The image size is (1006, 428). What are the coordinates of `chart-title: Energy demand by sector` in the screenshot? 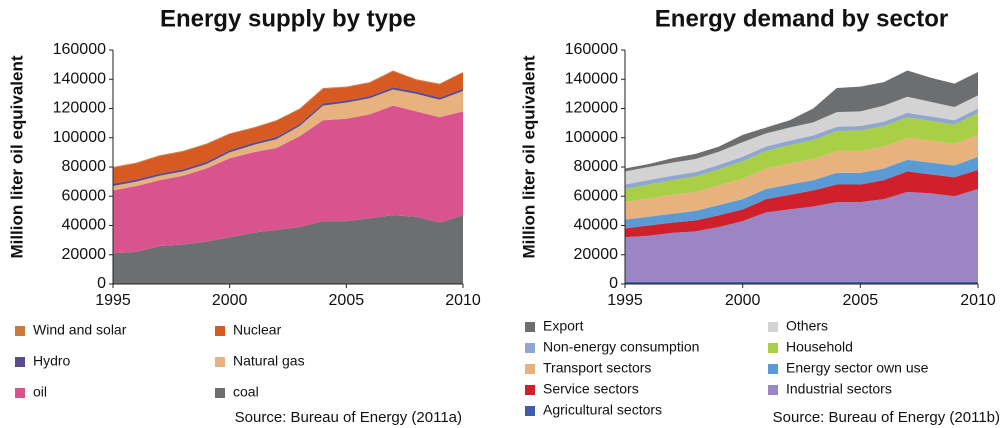 It's located at (801, 18).